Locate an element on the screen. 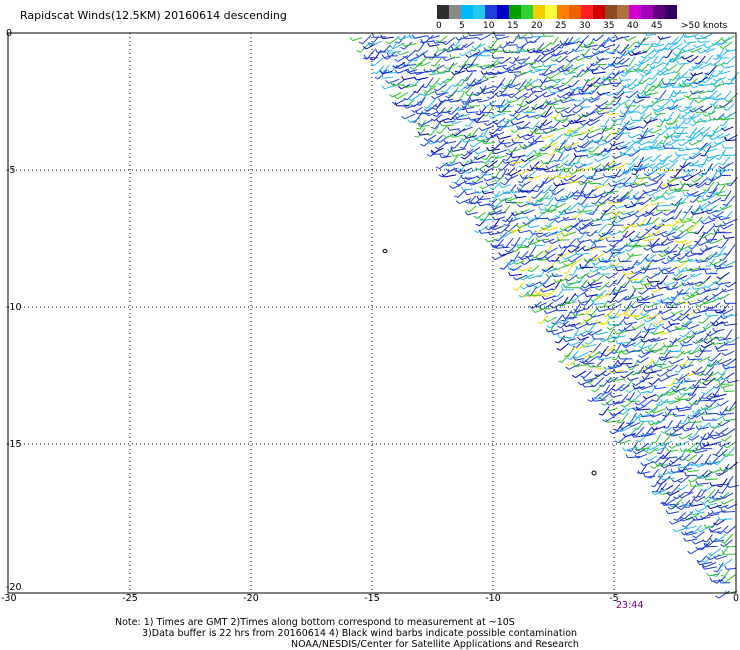 The width and height of the screenshot is (740, 650). scale-label: 0 is located at coordinates (439, 26).